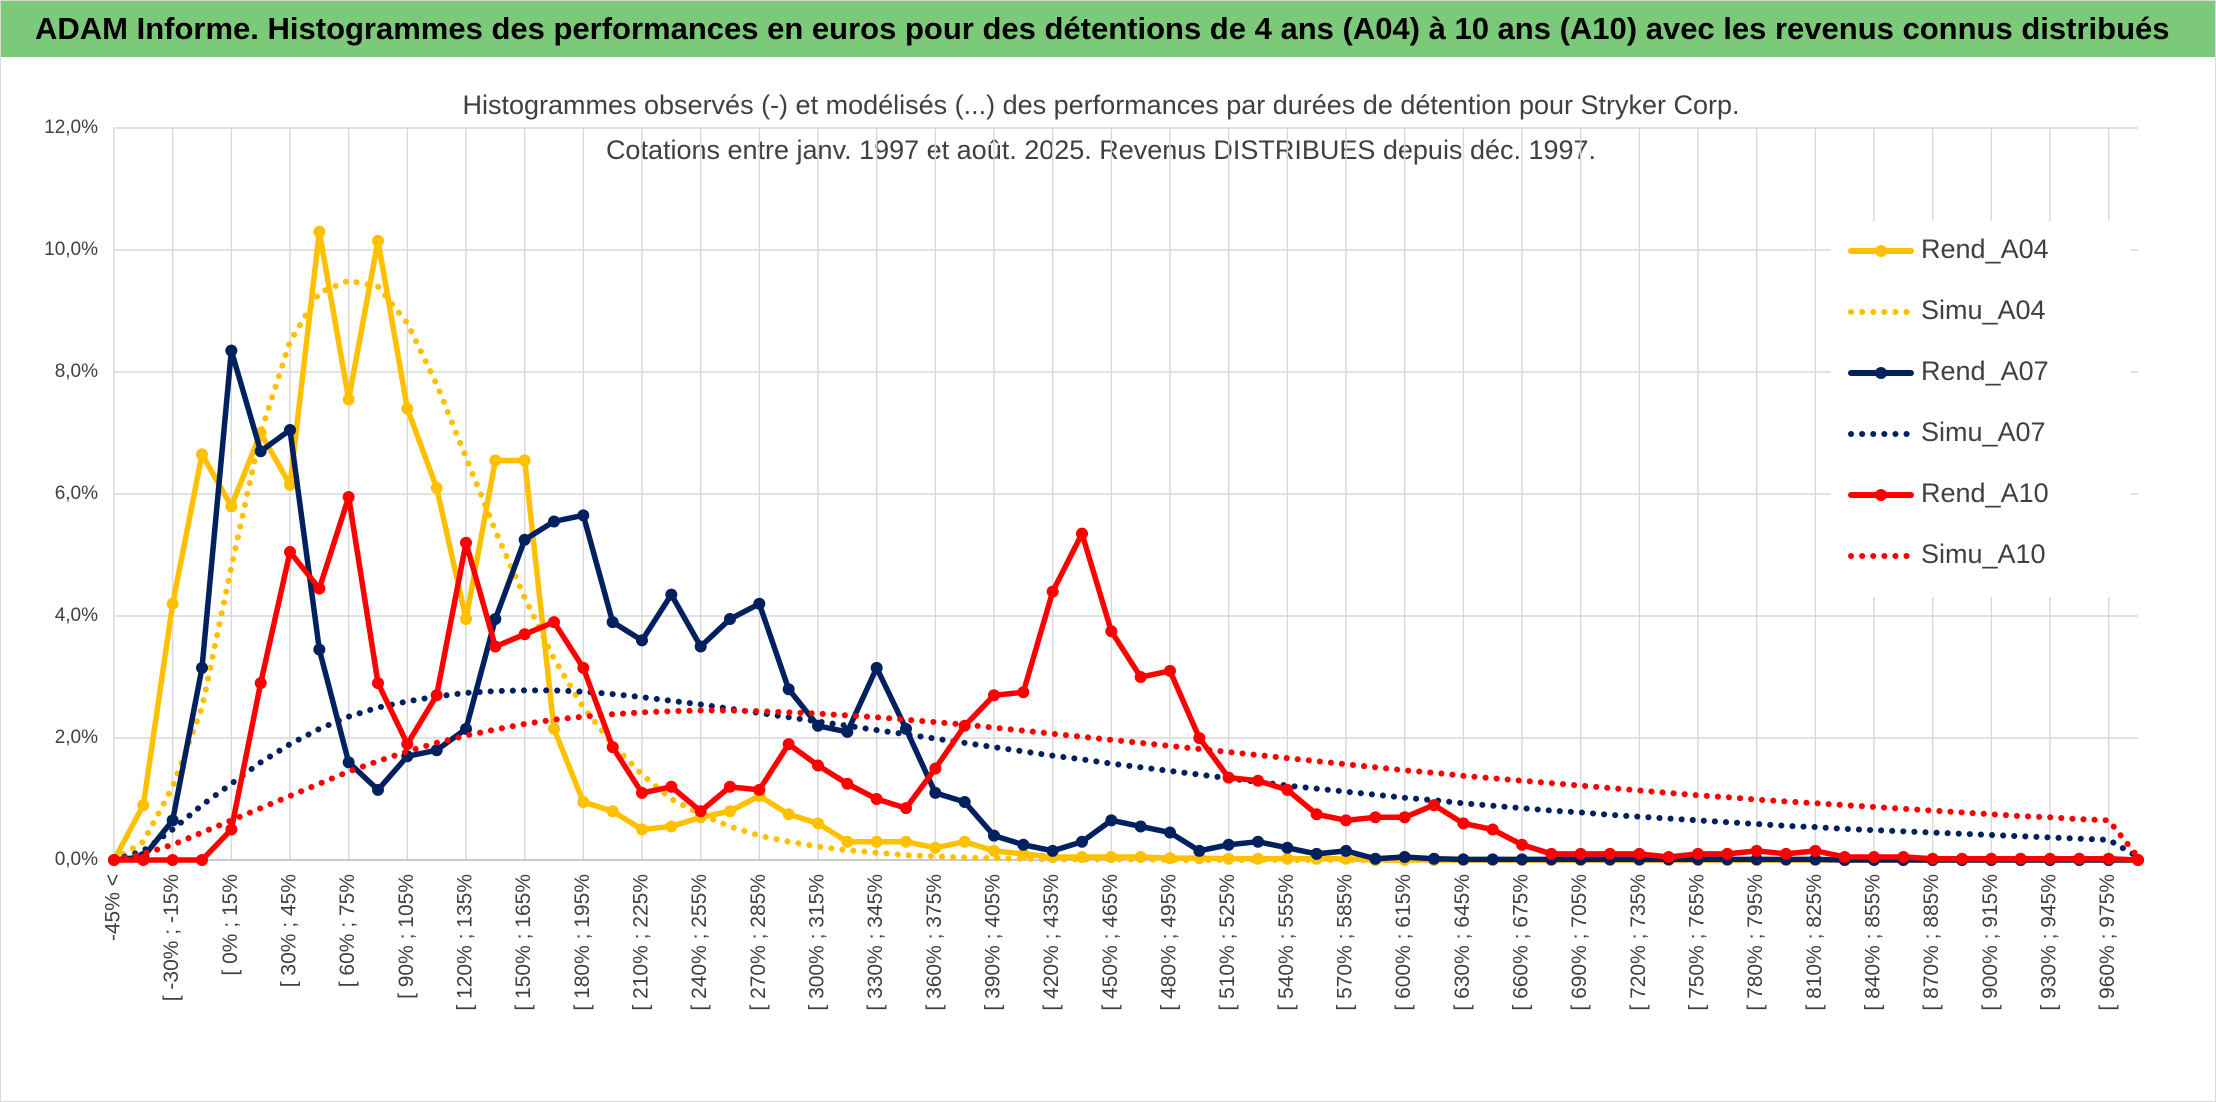 The height and width of the screenshot is (1102, 2216). Describe the element at coordinates (1169, 942) in the screenshot. I see `x-tick-label: [ 480% ; 495%` at that location.